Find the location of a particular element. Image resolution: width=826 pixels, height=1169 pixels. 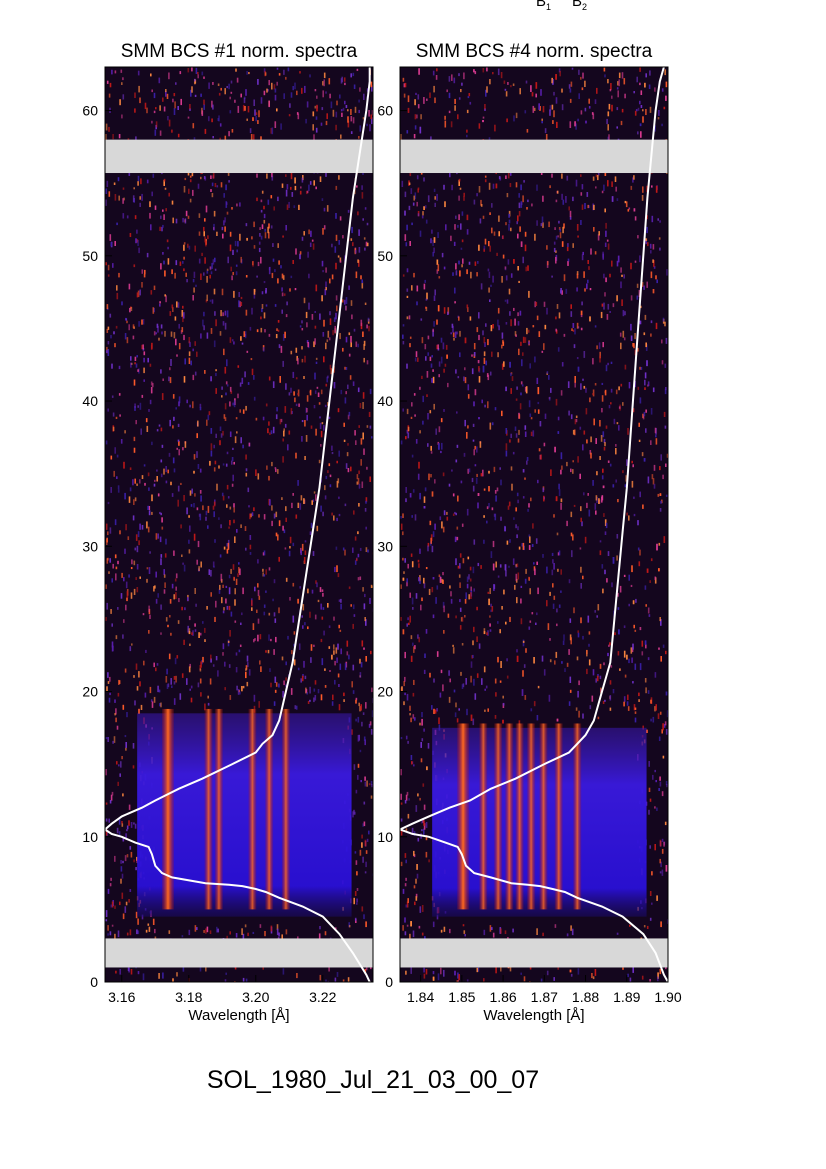

x-tick-label: 1.85 is located at coordinates (461, 997).